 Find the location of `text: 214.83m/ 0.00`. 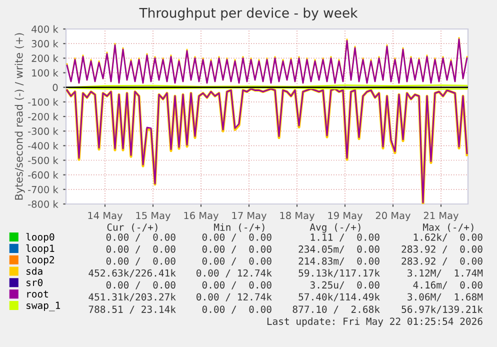

text: 214.83m/ 0.00 is located at coordinates (339, 261).